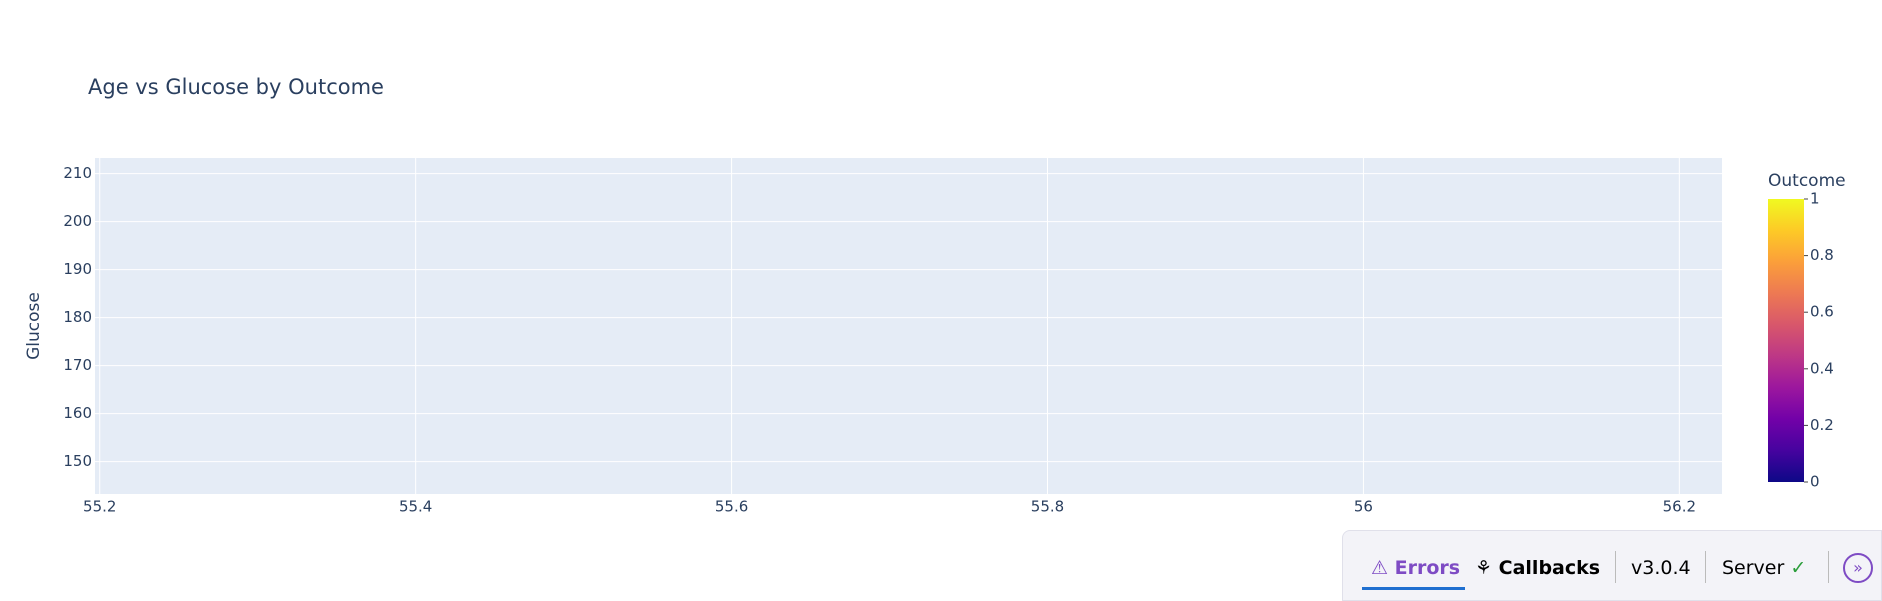 The height and width of the screenshot is (601, 1882). What do you see at coordinates (1822, 255) in the screenshot?
I see `colorbar-tick-label: 0.8` at bounding box center [1822, 255].